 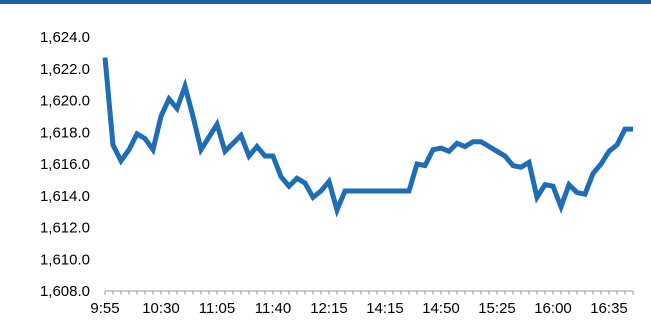 I want to click on y-tick-label: 1,620.0, so click(x=65, y=101).